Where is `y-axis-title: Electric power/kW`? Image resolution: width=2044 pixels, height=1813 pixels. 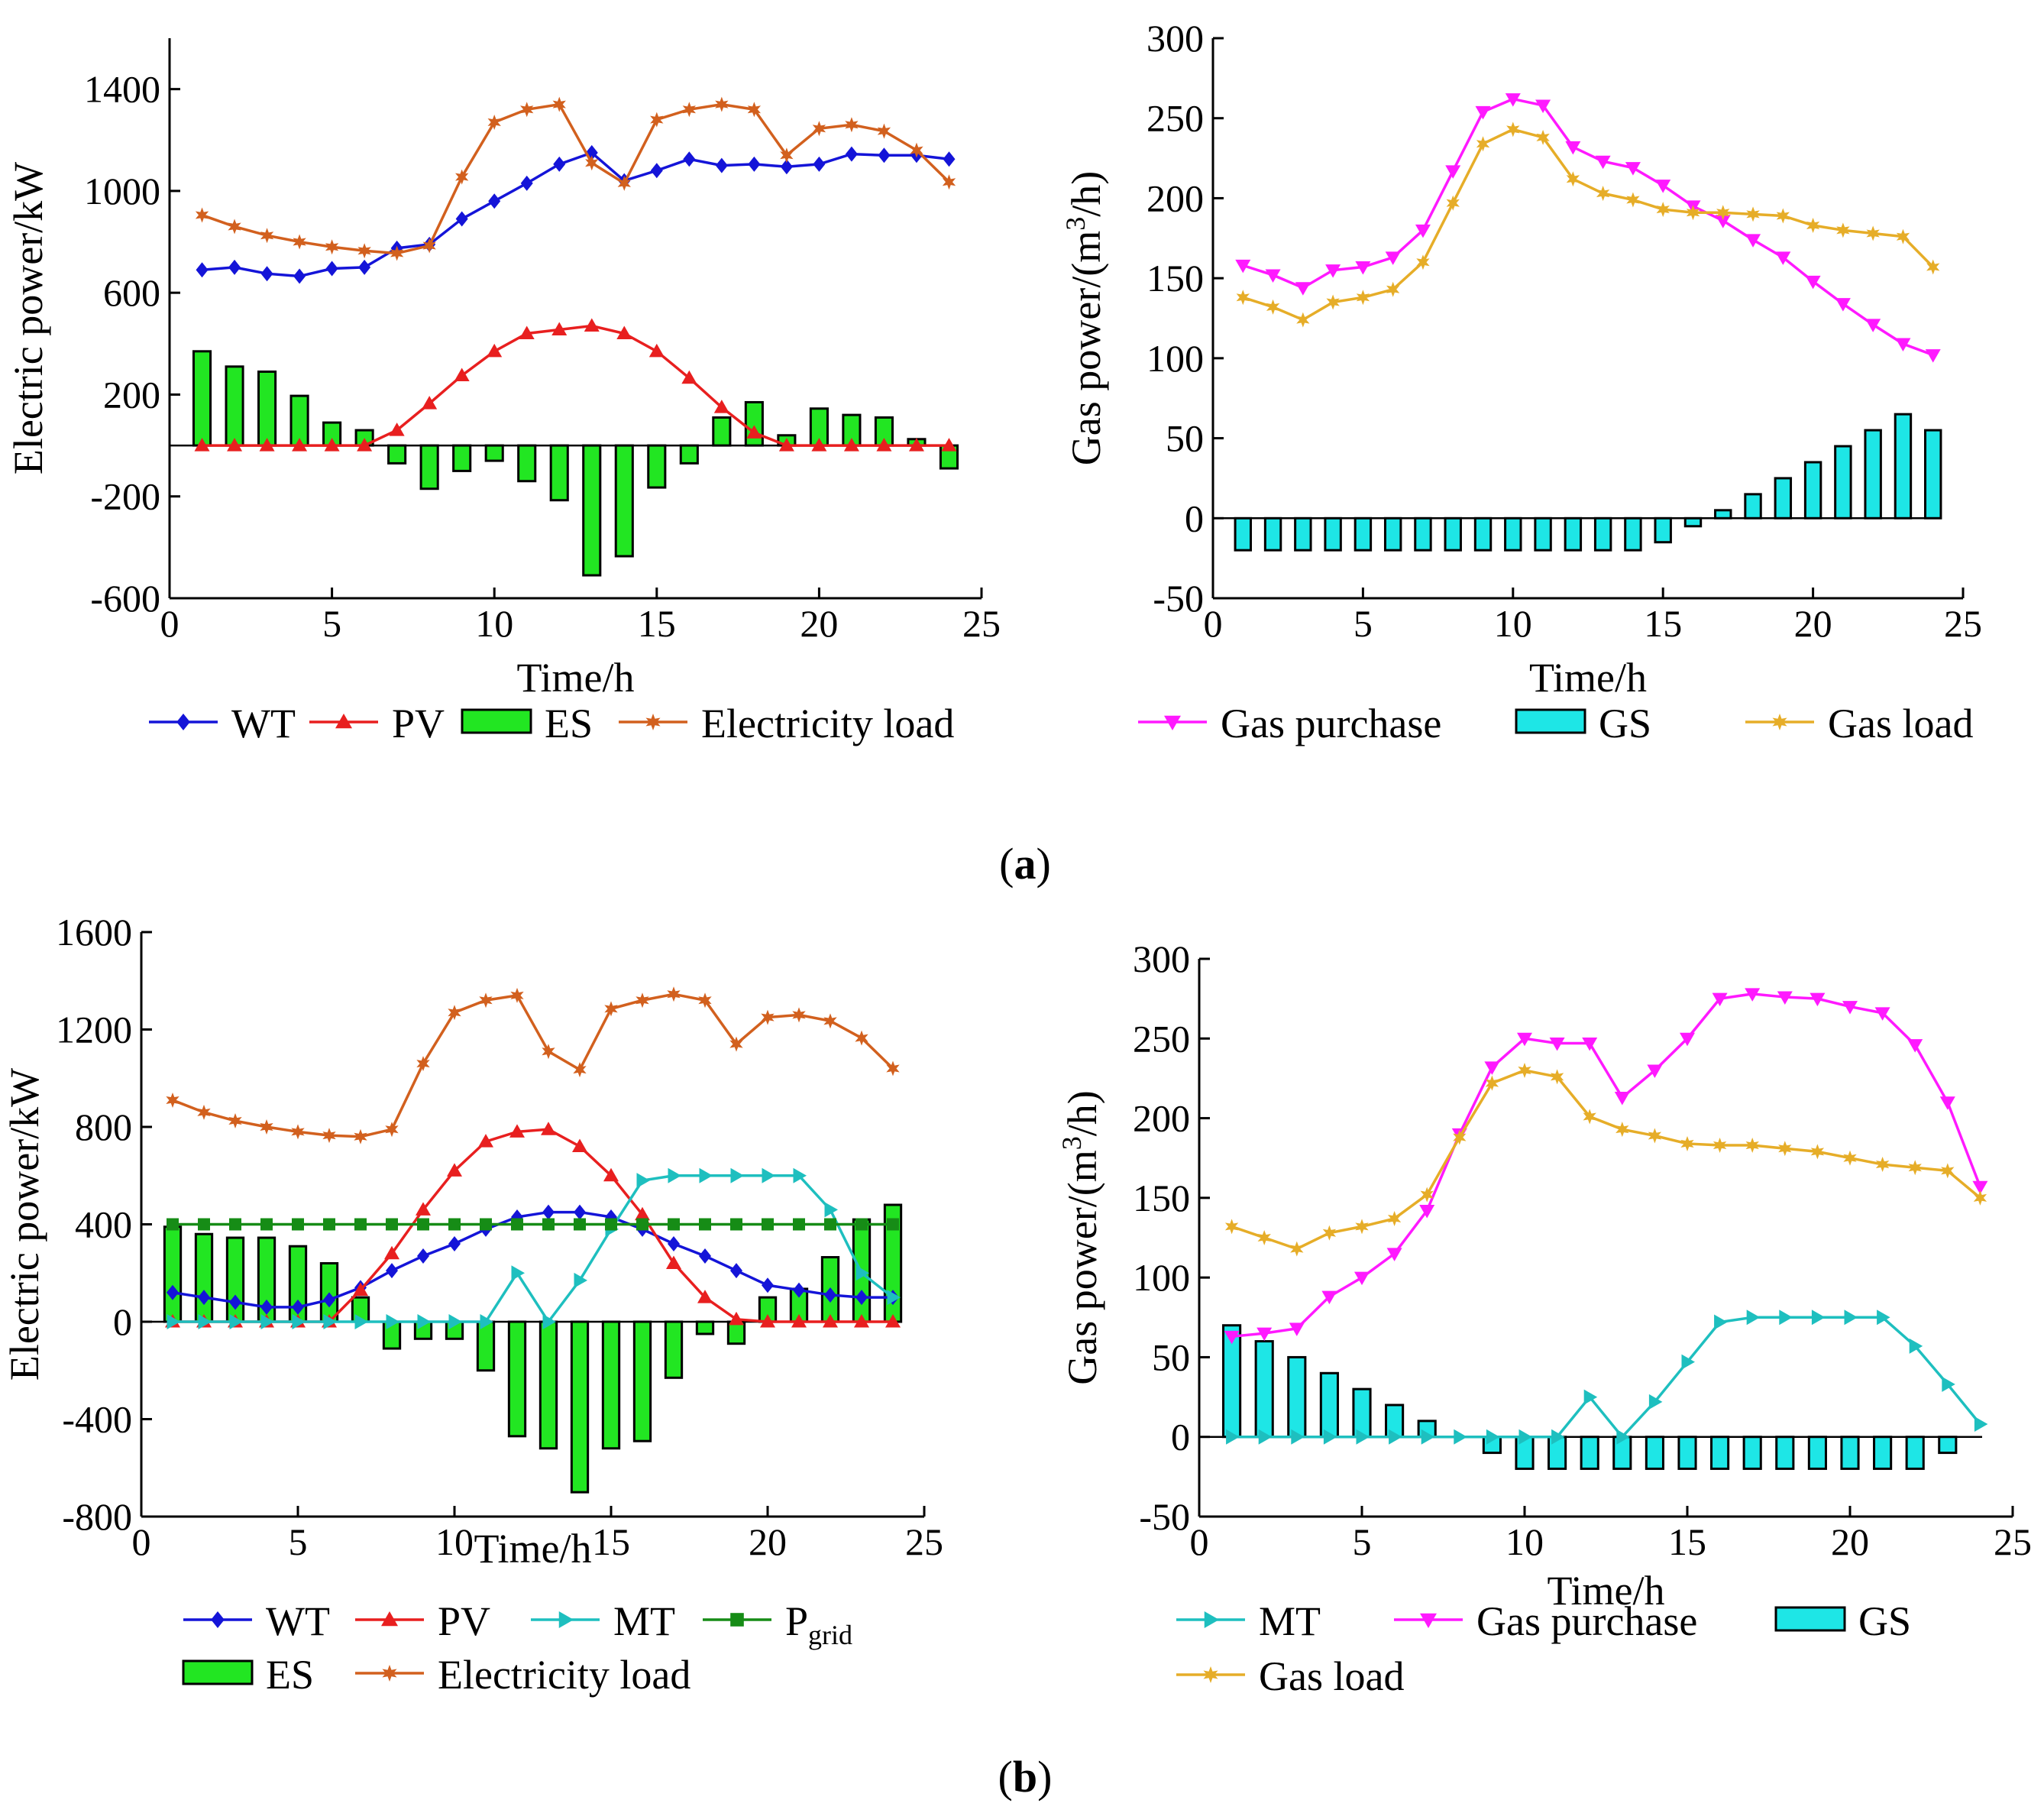 y-axis-title: Electric power/kW is located at coordinates (25, 1225).